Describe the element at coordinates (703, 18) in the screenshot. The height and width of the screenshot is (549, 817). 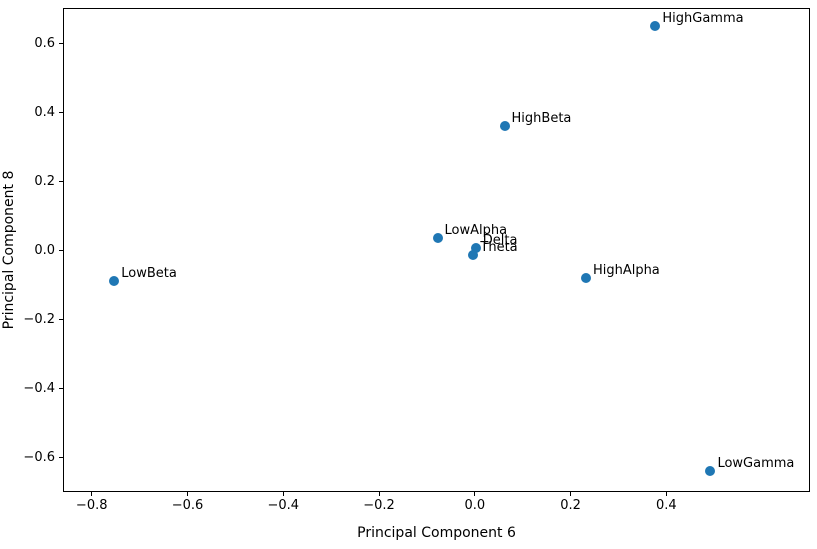
I see `point-label: HighGamma` at that location.